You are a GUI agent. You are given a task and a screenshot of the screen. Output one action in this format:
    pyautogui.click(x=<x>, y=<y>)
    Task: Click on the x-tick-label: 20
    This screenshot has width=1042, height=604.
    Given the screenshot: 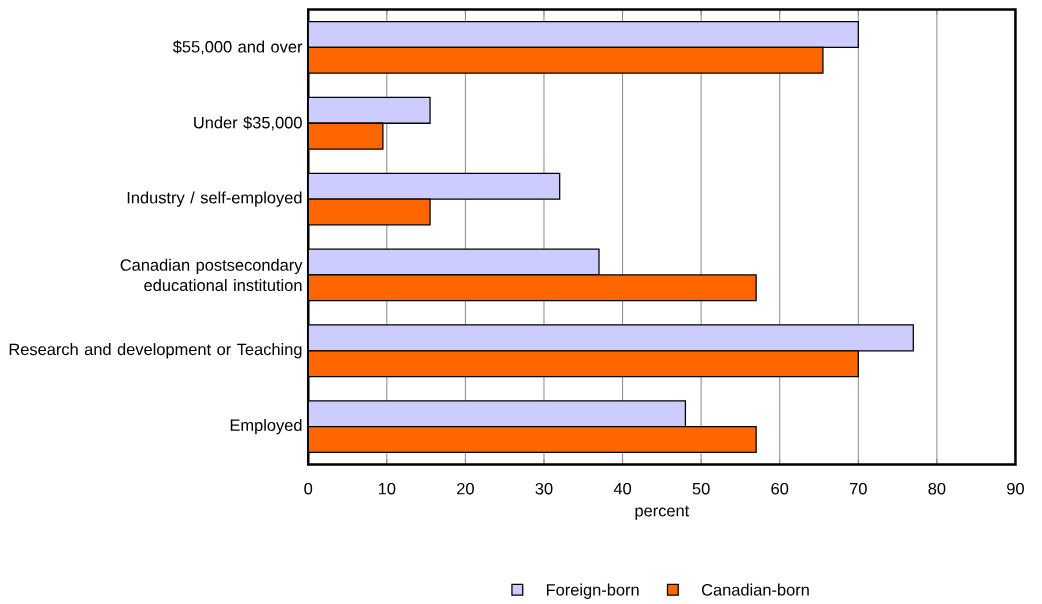 What is the action you would take?
    pyautogui.click(x=465, y=488)
    